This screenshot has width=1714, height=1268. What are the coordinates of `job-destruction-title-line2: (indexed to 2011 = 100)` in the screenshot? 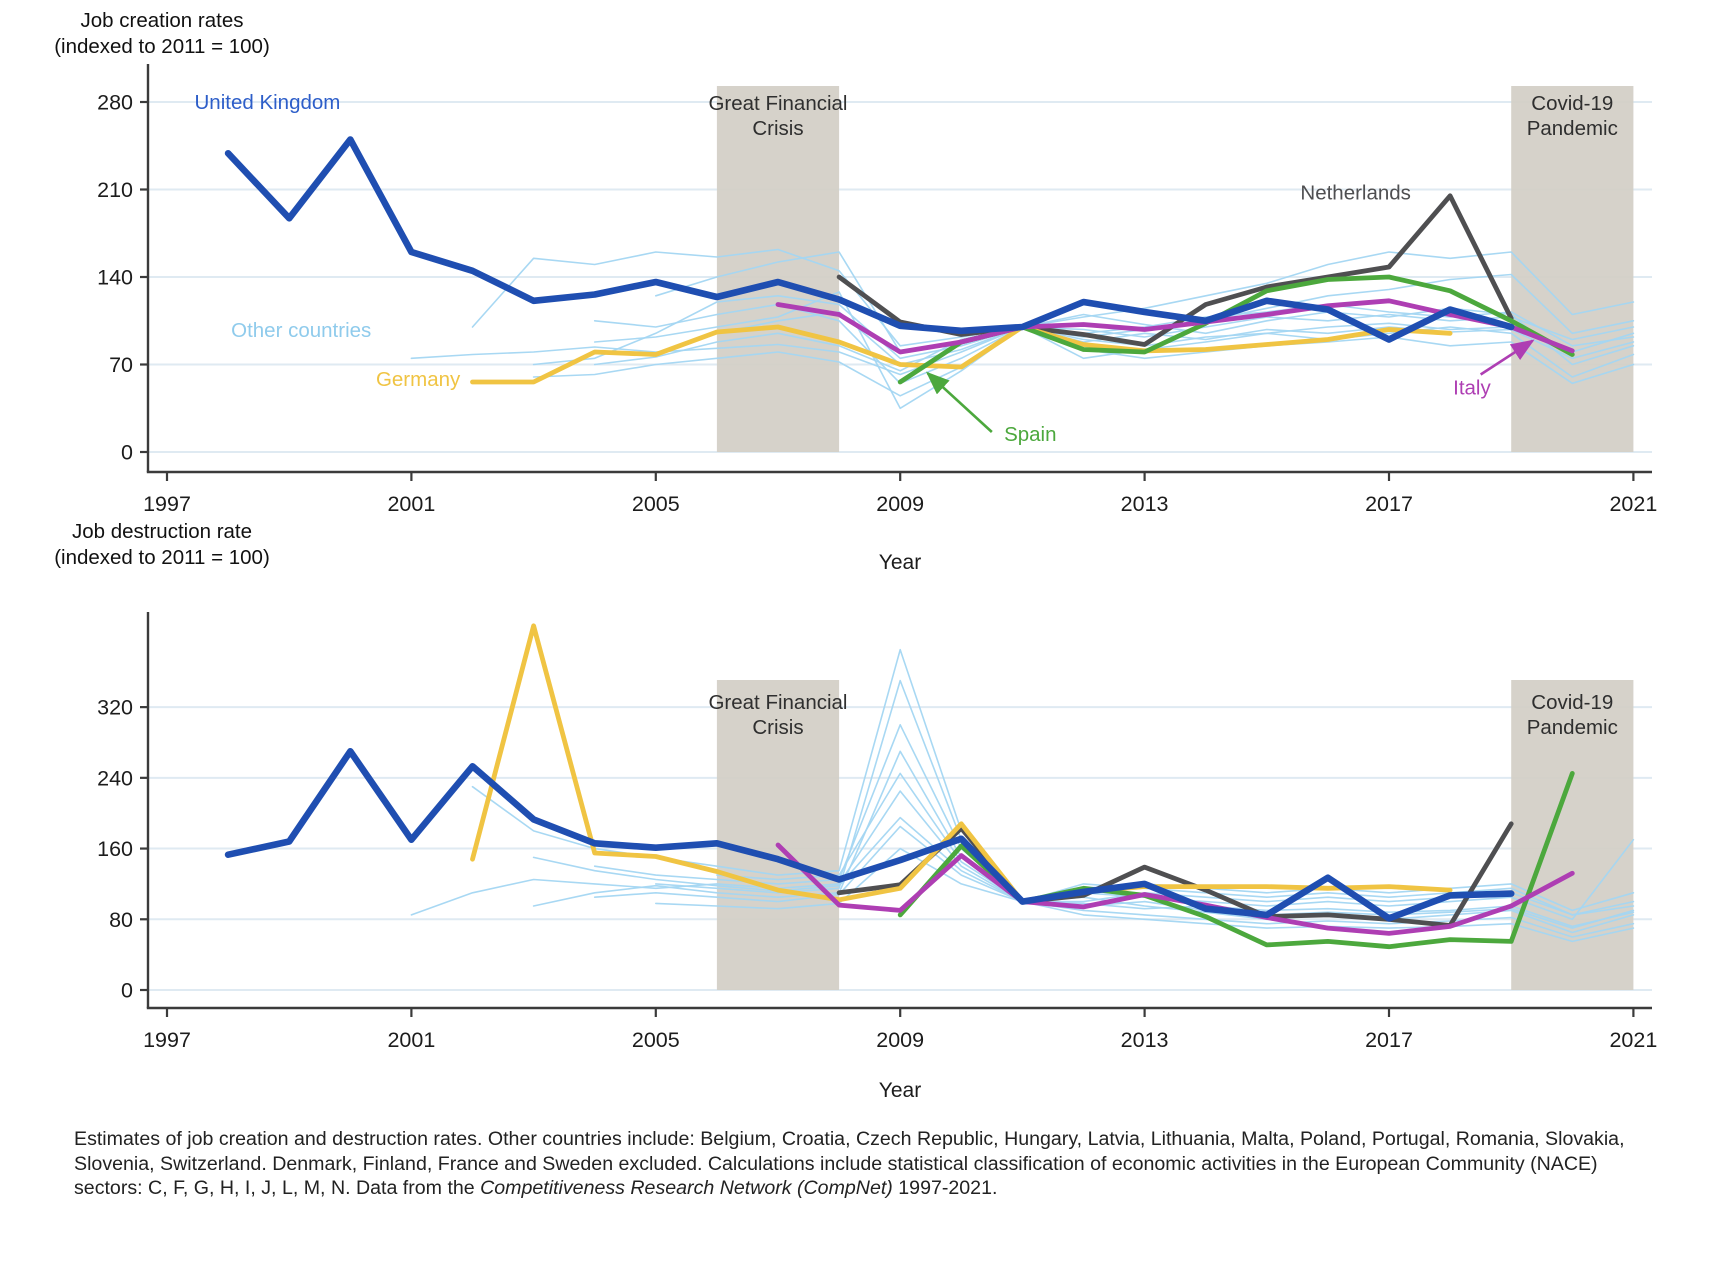 It's located at (162, 557).